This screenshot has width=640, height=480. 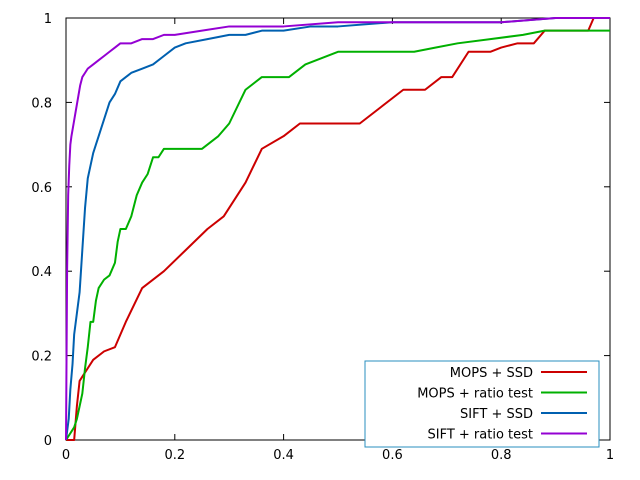 What do you see at coordinates (475, 394) in the screenshot?
I see `legend-entry-label: MOPS + ratio test` at bounding box center [475, 394].